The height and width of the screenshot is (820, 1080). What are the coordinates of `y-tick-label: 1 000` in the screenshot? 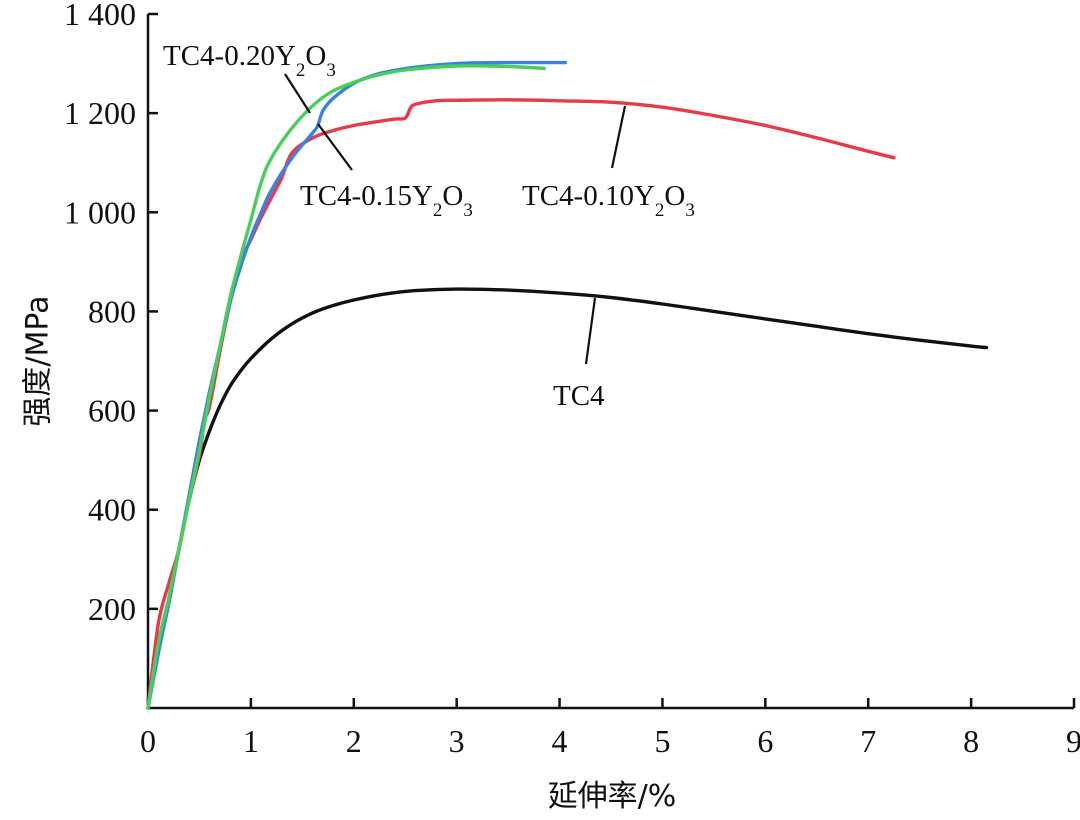 It's located at (100, 212).